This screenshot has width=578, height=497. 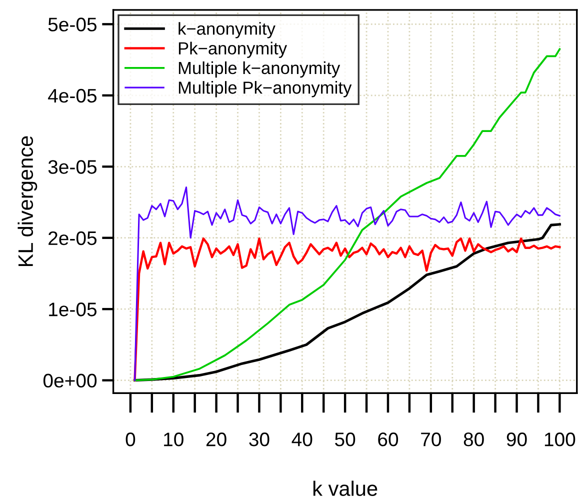 I want to click on y-tick-label: 1e-05, so click(x=73, y=309).